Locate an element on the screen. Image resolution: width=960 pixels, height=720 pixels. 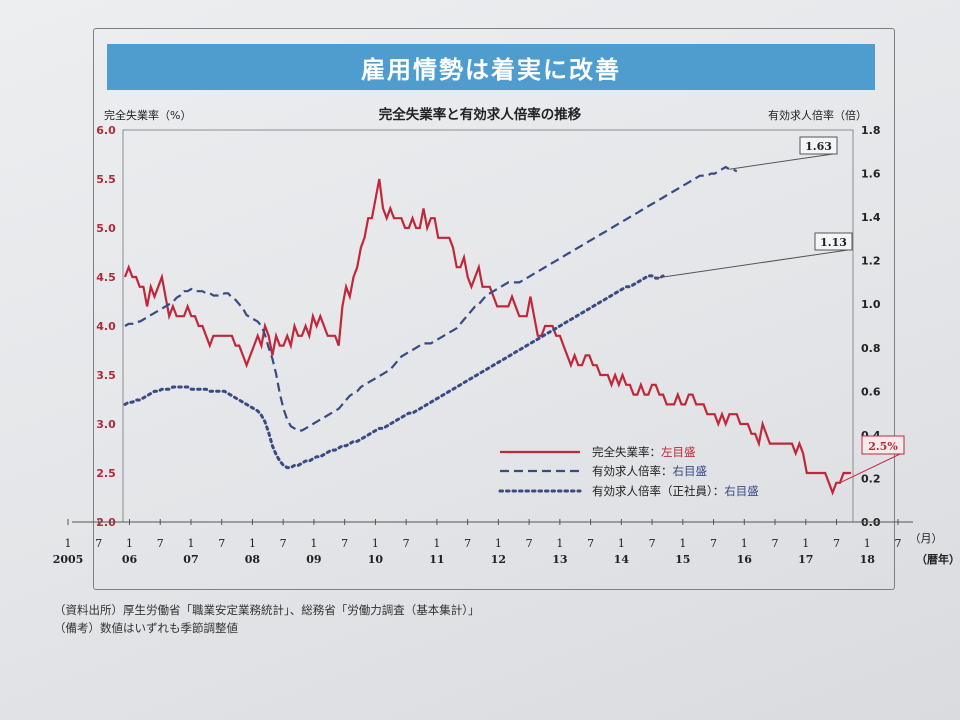
year-label: 15 is located at coordinates (682, 559).